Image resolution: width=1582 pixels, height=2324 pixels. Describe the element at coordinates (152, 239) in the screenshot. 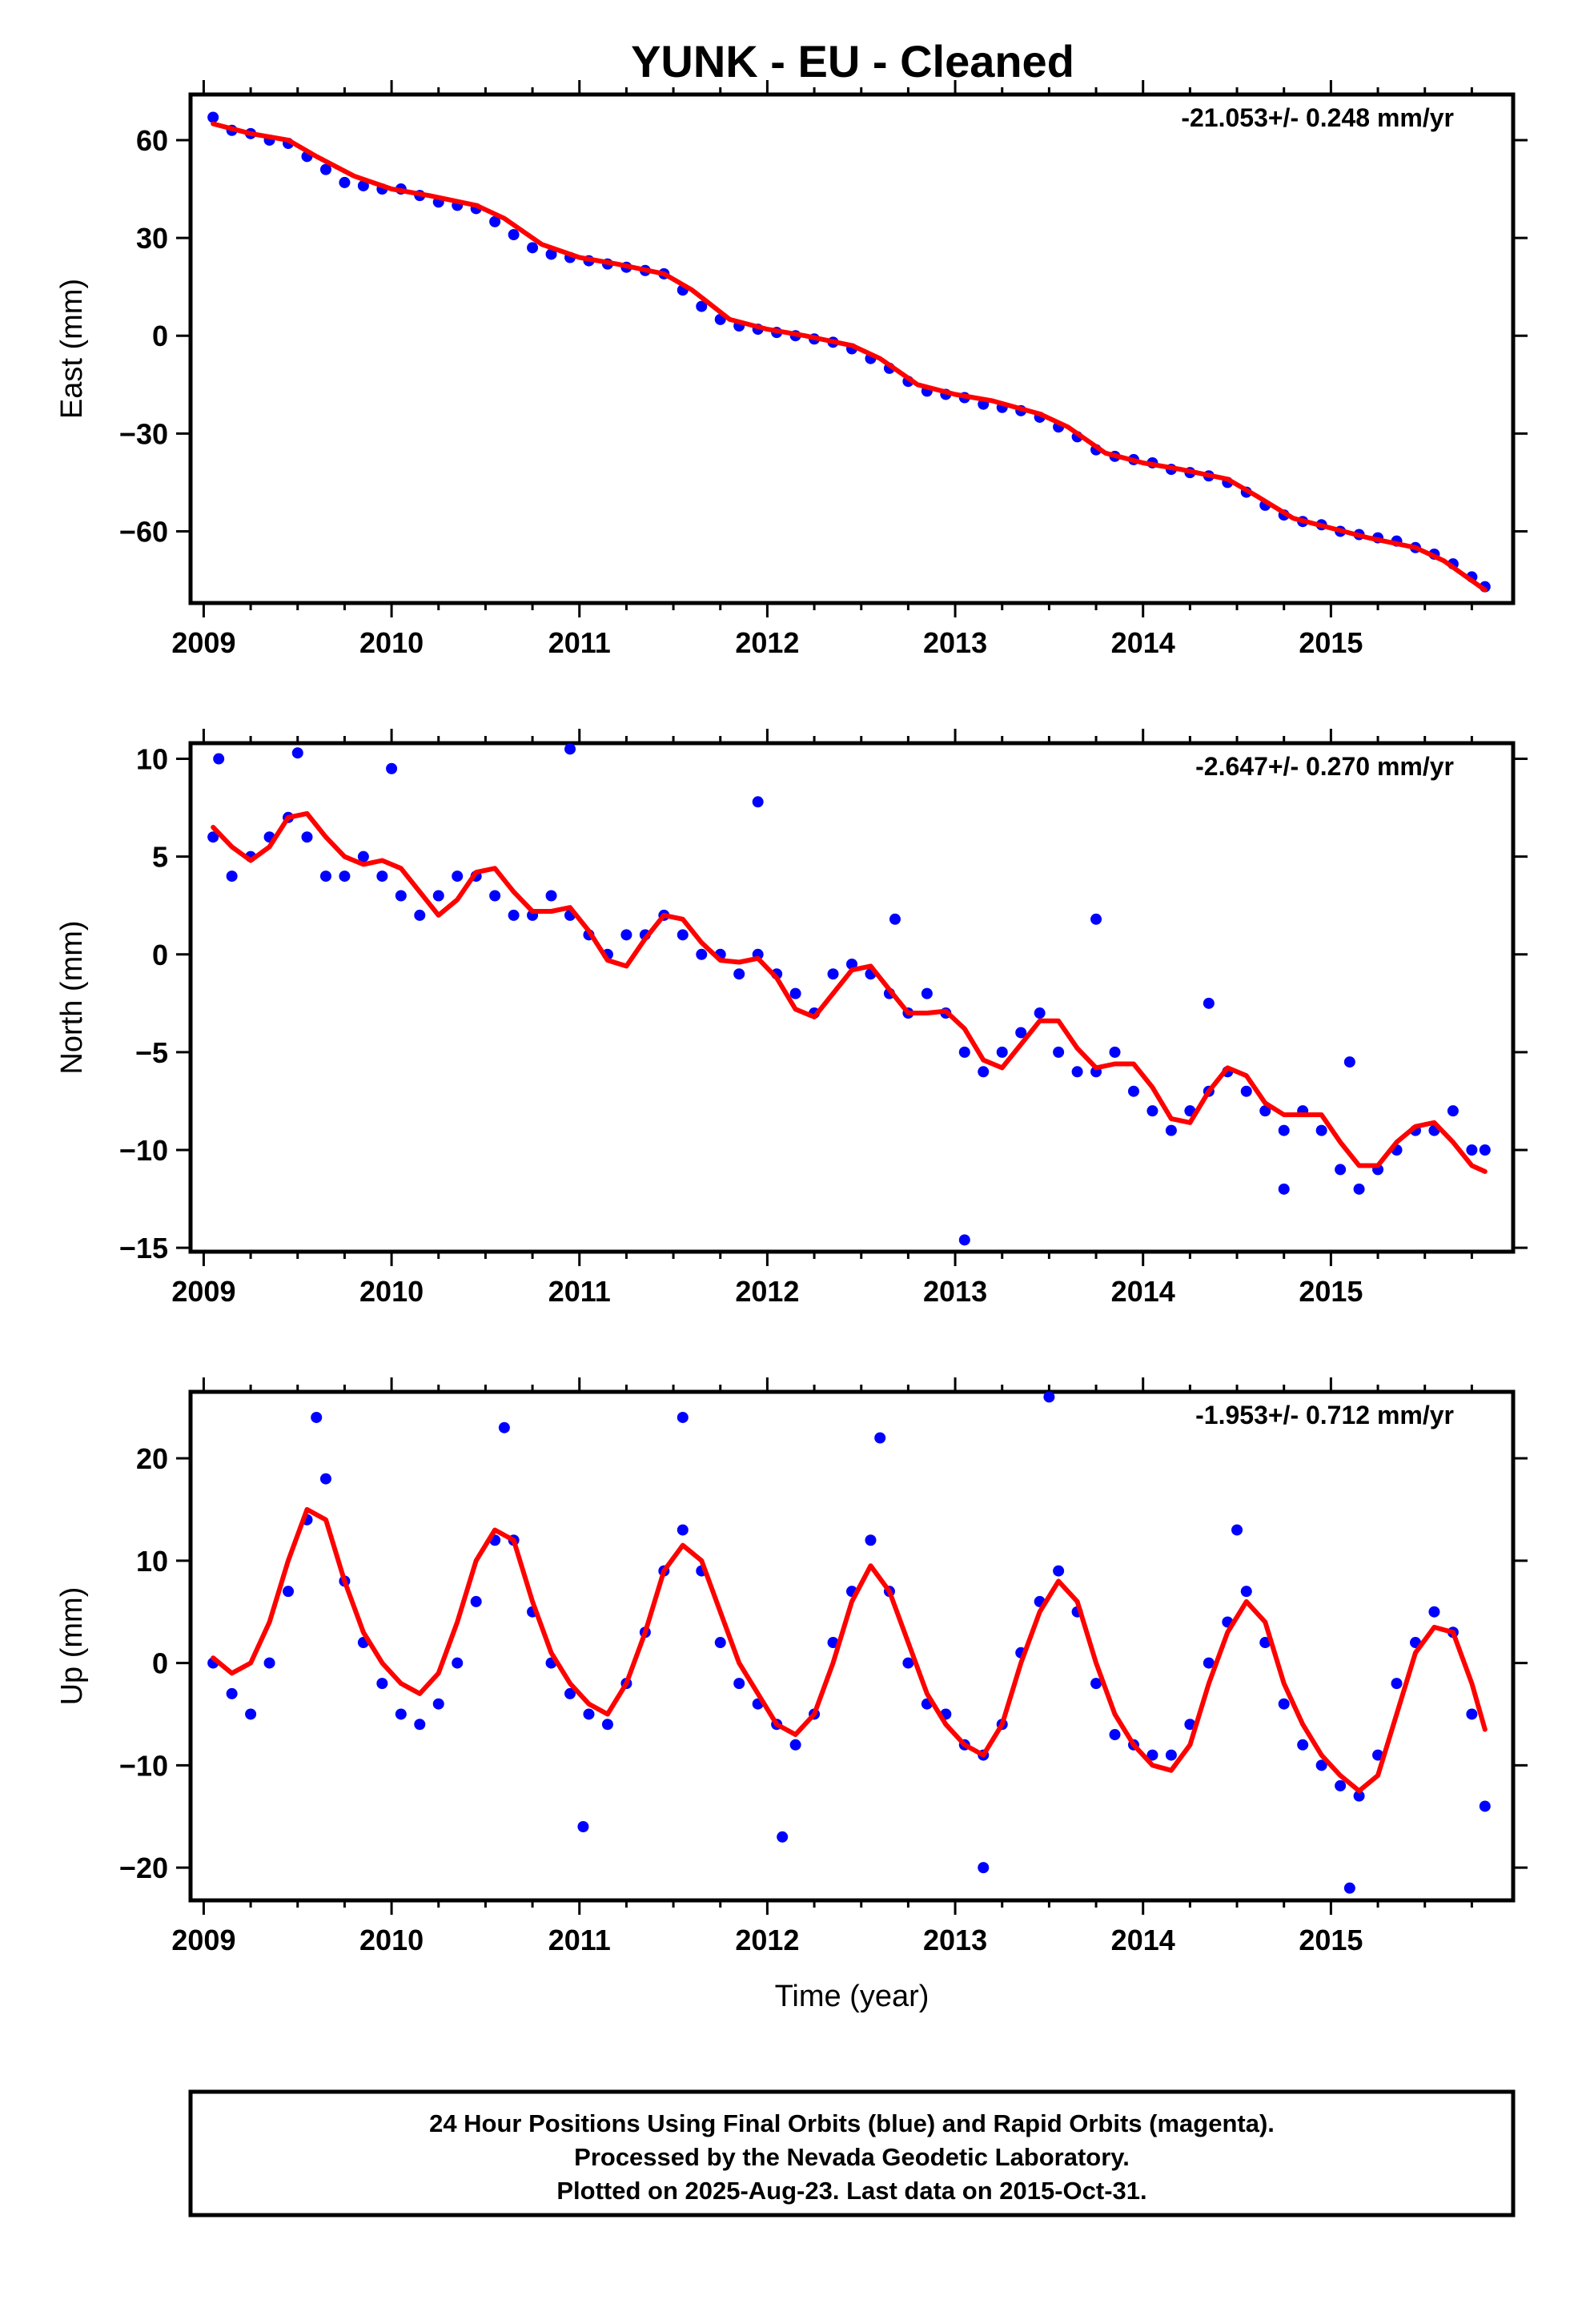

I see `east-y-tick-label: 30` at that location.